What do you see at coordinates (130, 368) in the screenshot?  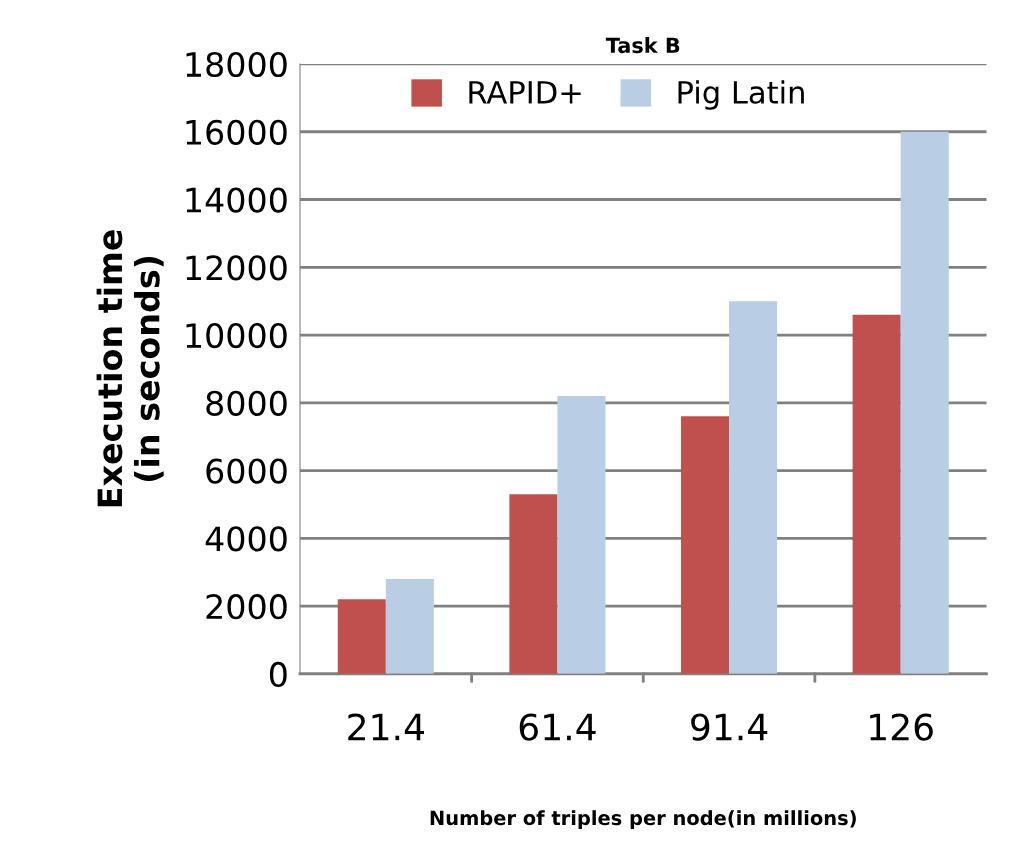 I see `y-axis-title: Execution time (in seconds)` at bounding box center [130, 368].